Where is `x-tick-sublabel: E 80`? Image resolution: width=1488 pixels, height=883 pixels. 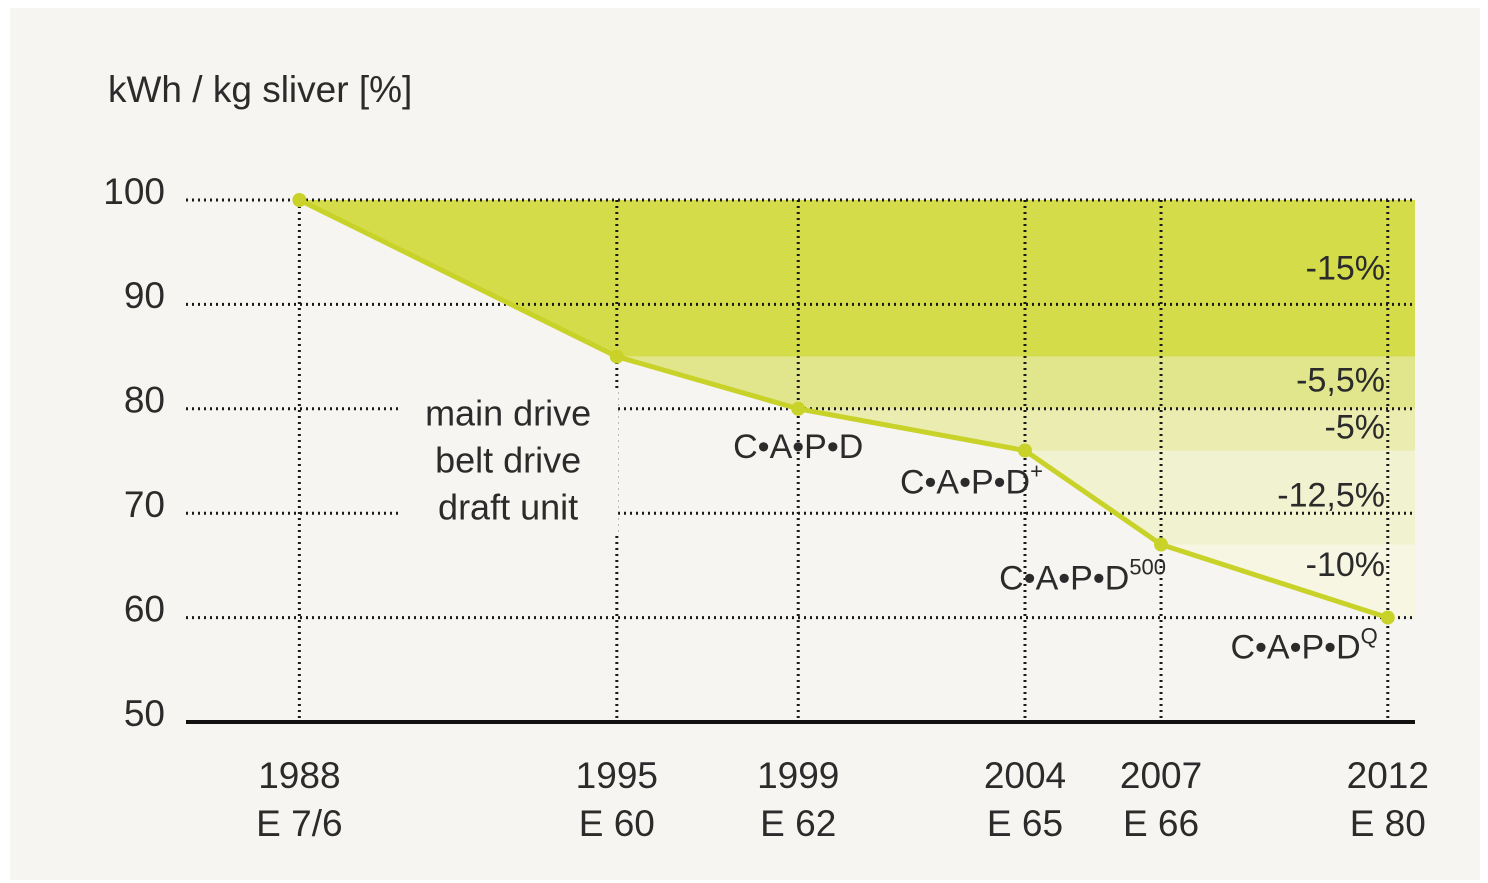 x-tick-sublabel: E 80 is located at coordinates (1388, 823).